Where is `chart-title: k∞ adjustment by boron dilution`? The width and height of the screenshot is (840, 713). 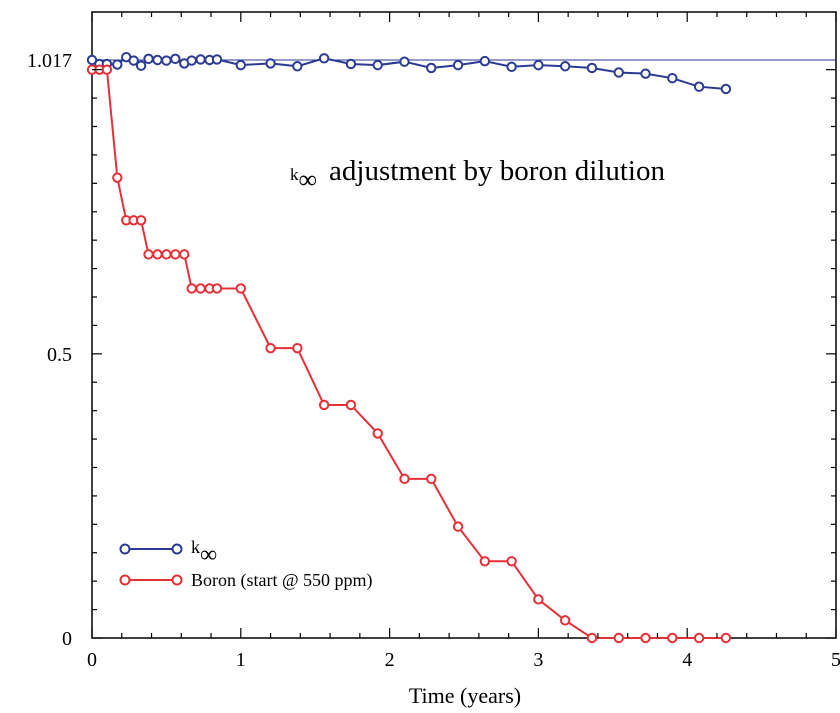
chart-title: k∞ adjustment by boron dilution is located at coordinates (477, 174).